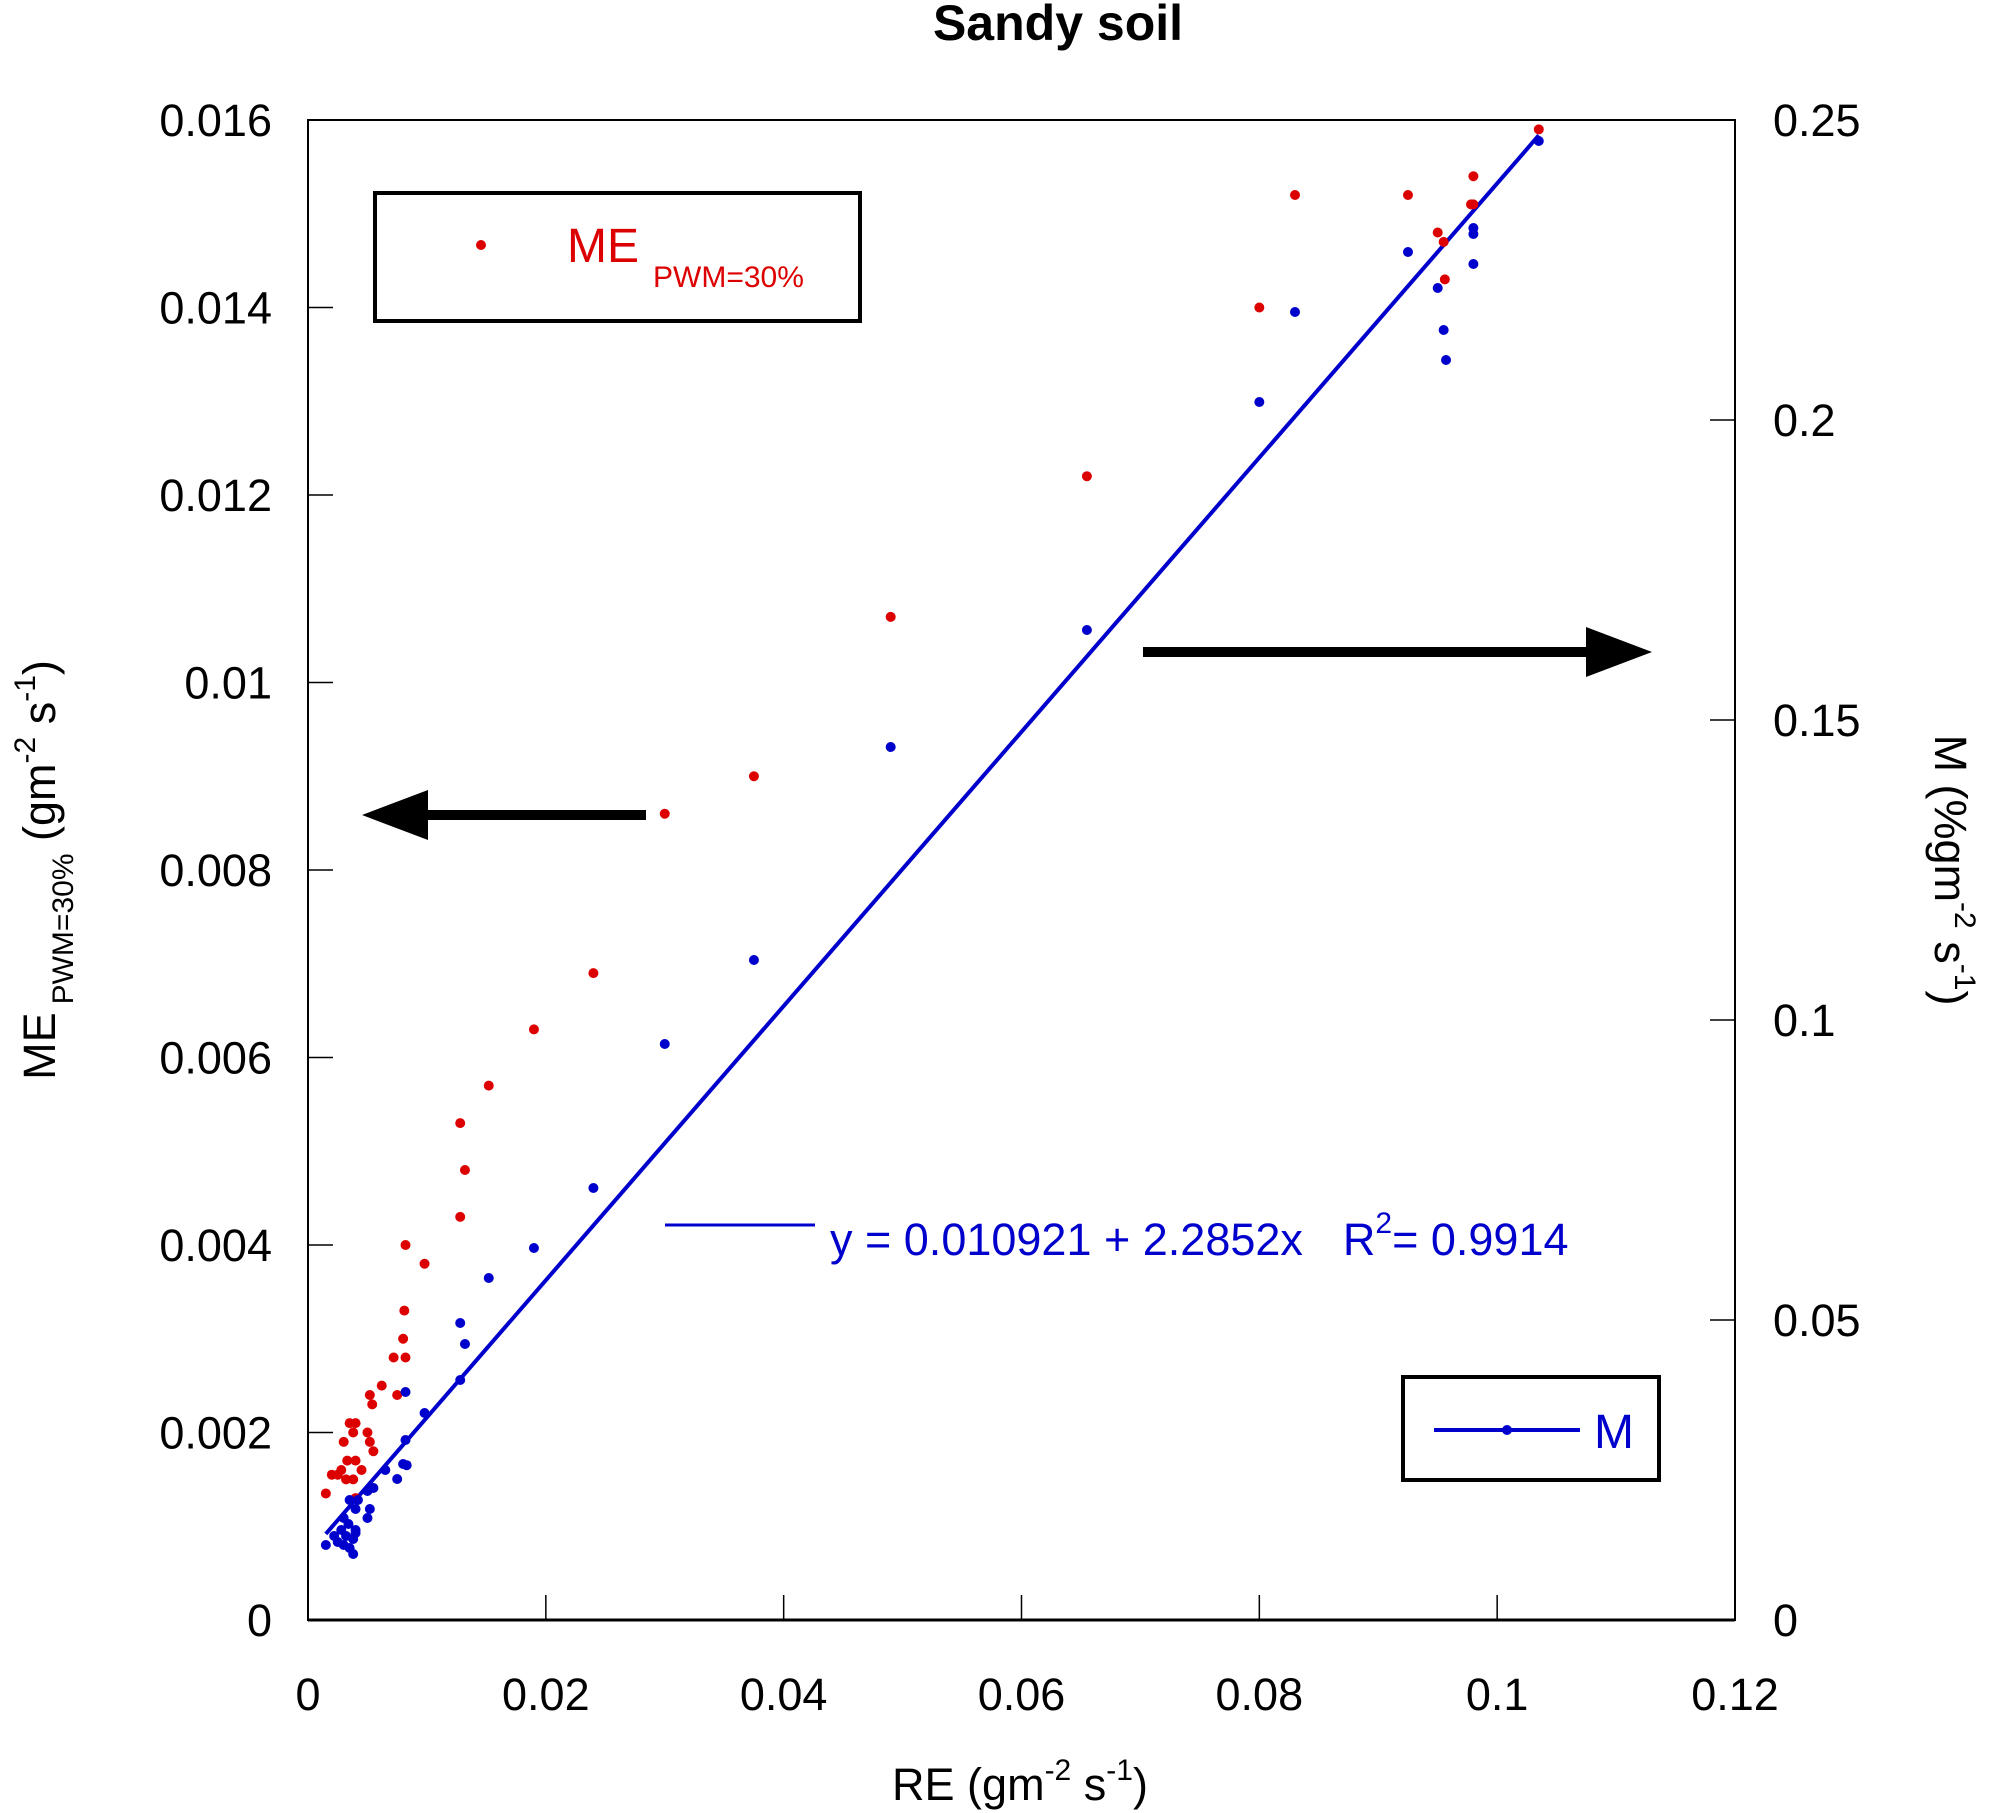 The width and height of the screenshot is (2002, 1813). Describe the element at coordinates (1817, 120) in the screenshot. I see `y-right-tick-label: 0.25` at that location.